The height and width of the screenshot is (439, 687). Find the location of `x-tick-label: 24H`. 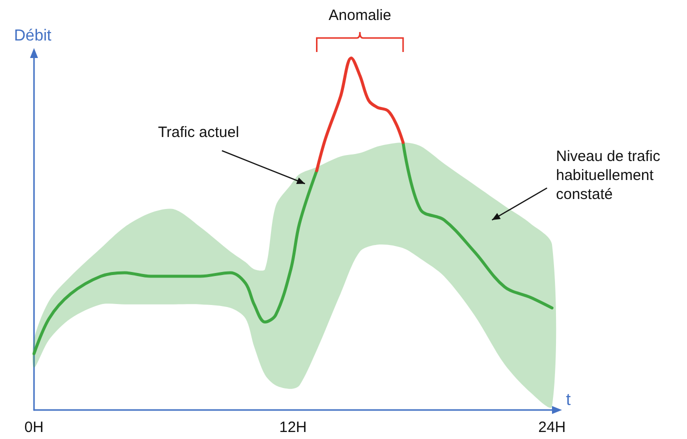

x-tick-label: 24H is located at coordinates (552, 427).